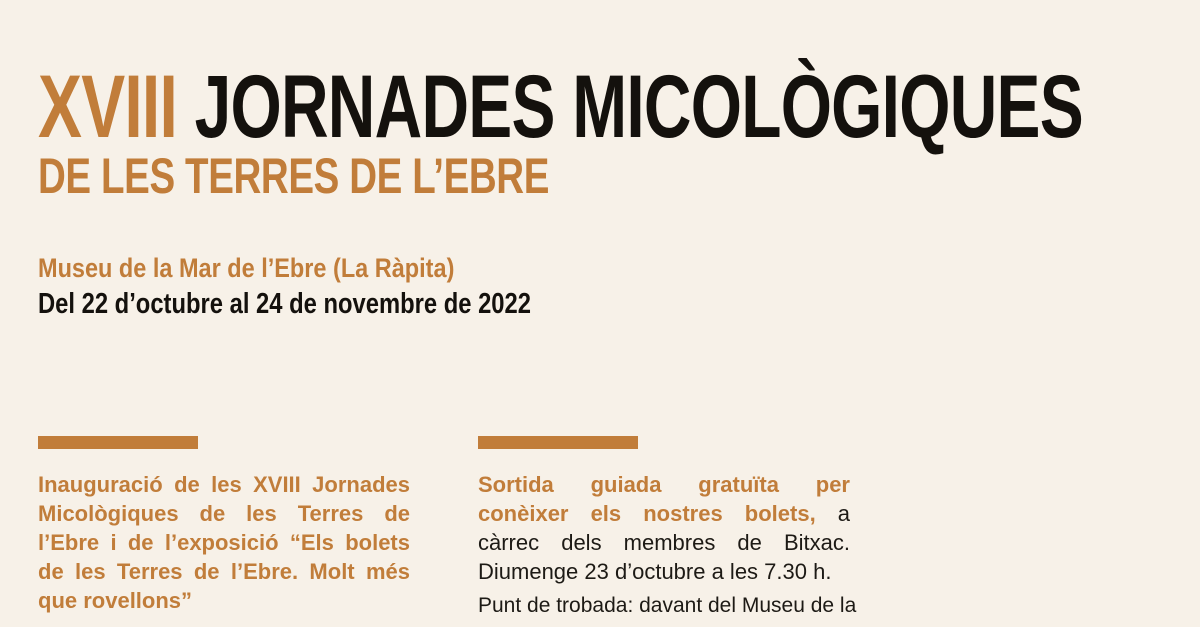 The image size is (1200, 627). What do you see at coordinates (108, 106) in the screenshot?
I see `title-edition-number: XVIII` at bounding box center [108, 106].